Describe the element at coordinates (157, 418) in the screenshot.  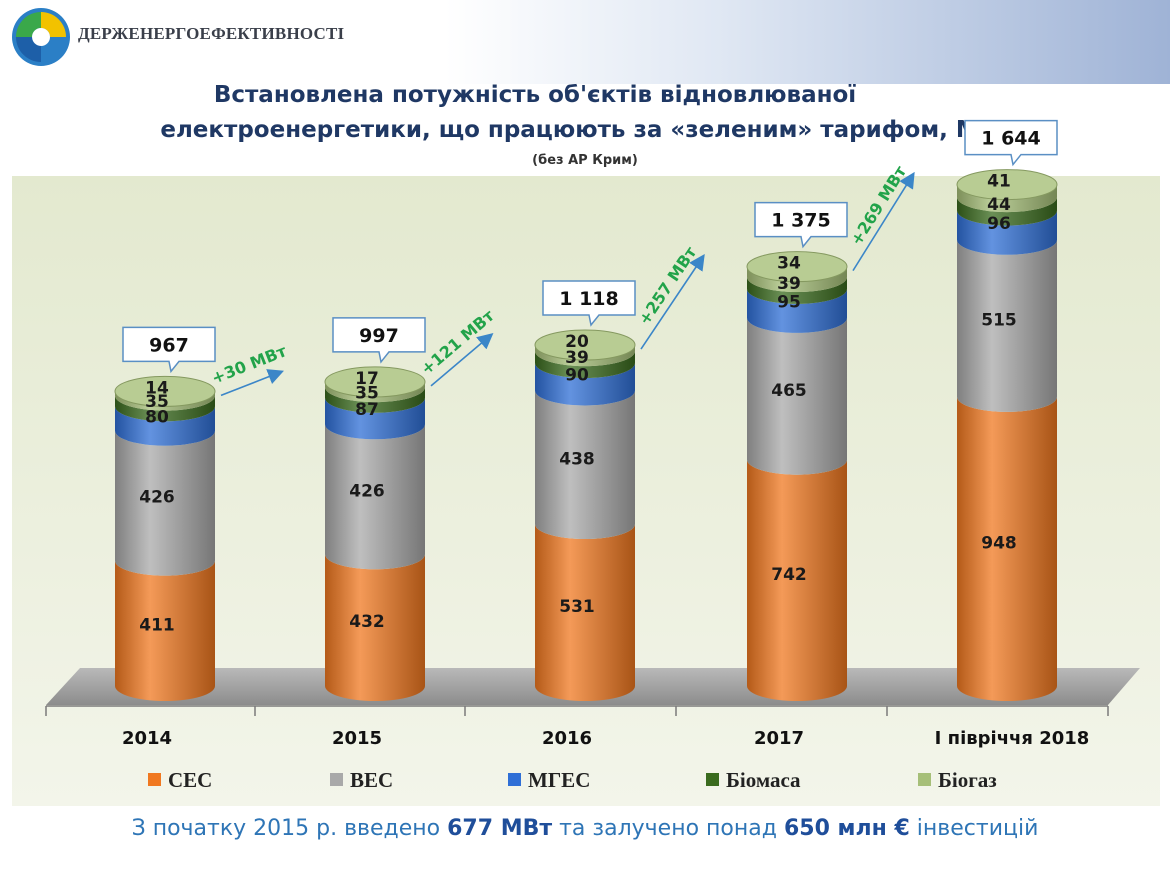
I see `data-label: 80` at that location.